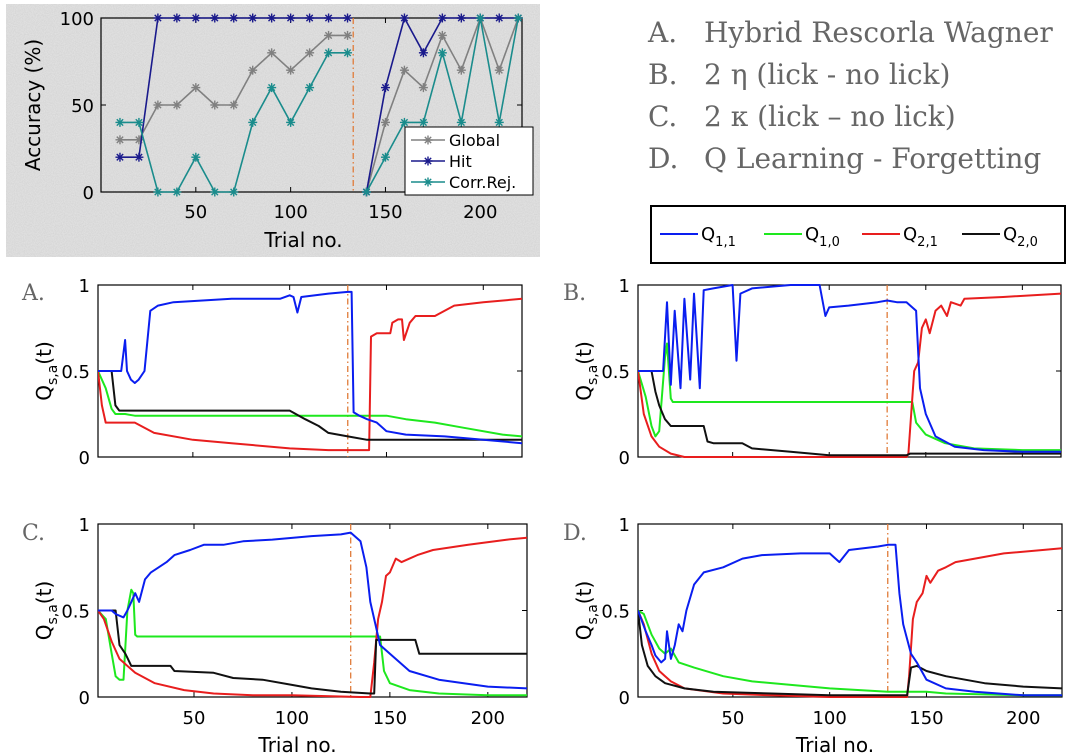 Image resolution: width=1085 pixels, height=756 pixels. Describe the element at coordinates (920, 237) in the screenshot. I see `q-legend-label: Q2,1` at that location.